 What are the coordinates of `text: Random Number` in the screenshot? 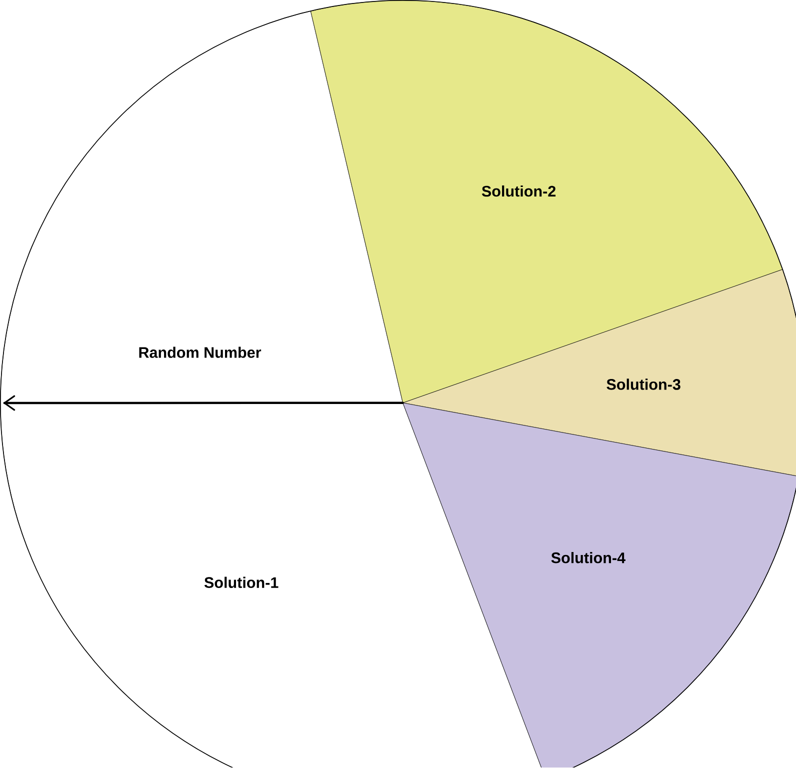 It's located at (200, 352).